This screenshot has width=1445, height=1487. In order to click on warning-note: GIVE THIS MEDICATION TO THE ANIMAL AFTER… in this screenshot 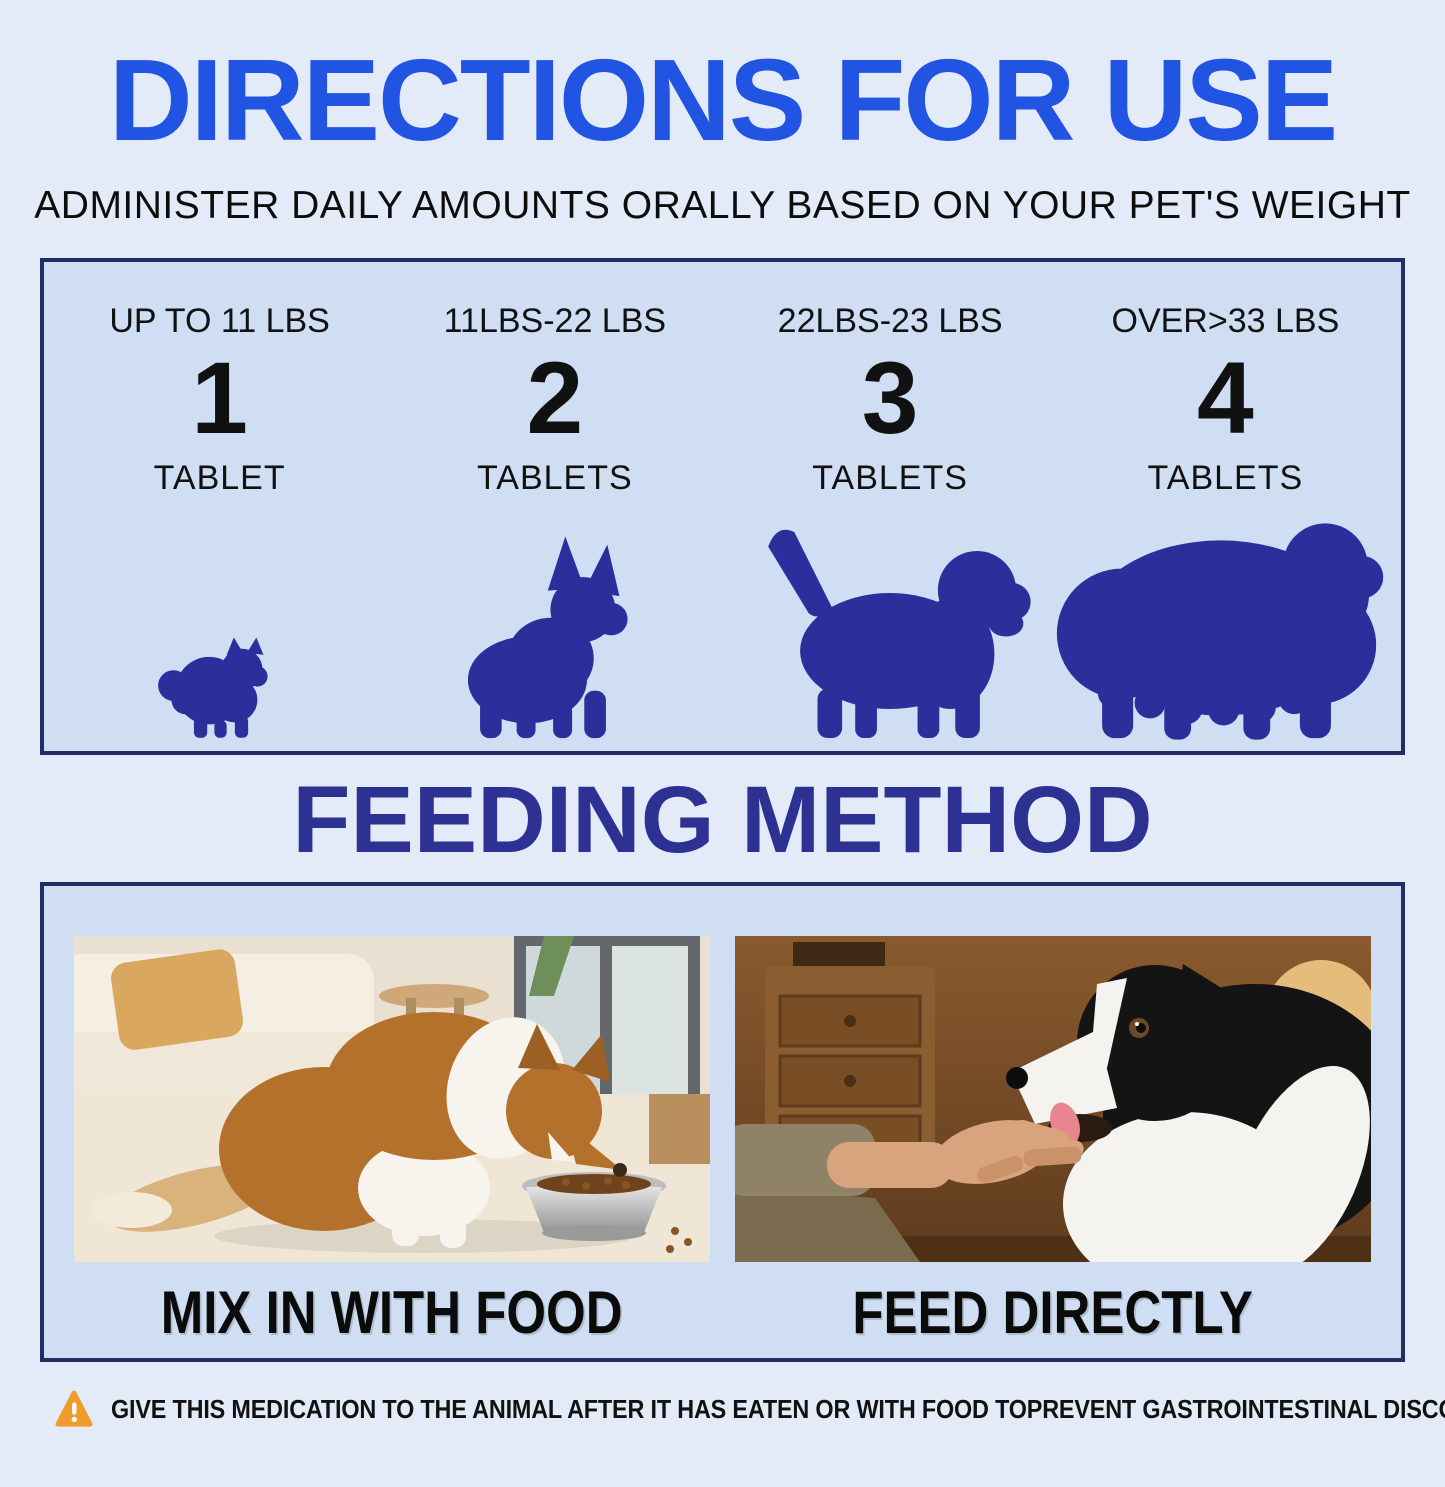, I will do `click(722, 1409)`.